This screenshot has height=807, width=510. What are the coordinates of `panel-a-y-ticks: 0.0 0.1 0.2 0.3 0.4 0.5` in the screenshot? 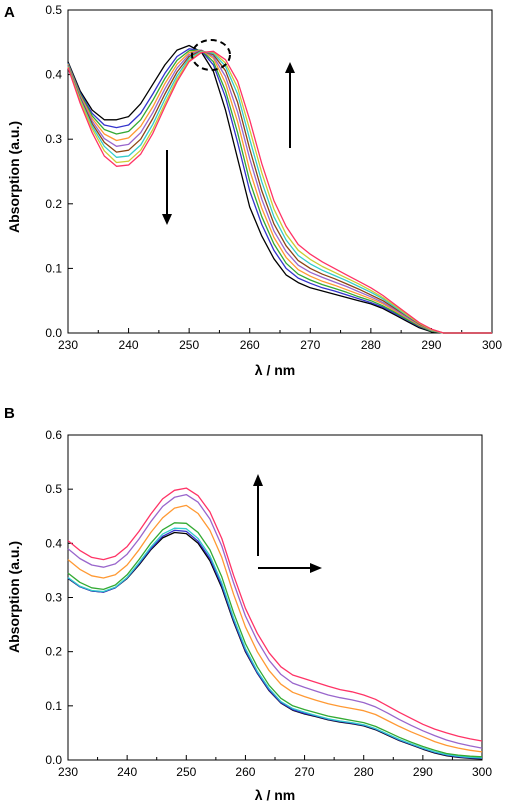 It's located at (59, 171).